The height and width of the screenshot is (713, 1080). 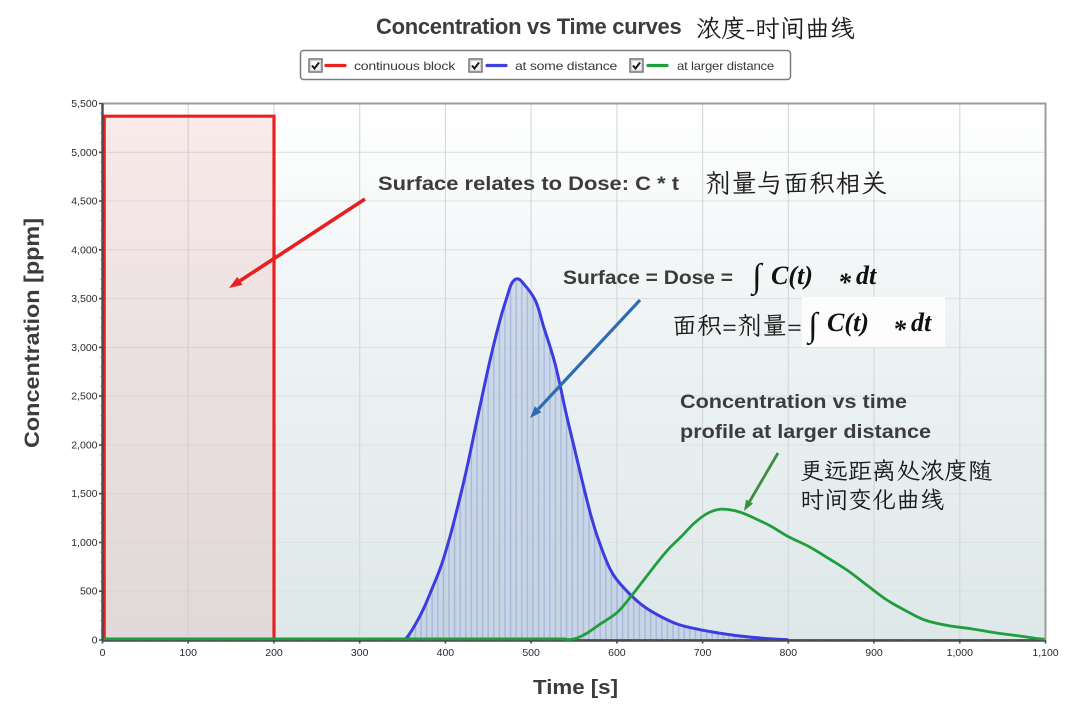 What do you see at coordinates (84, 397) in the screenshot?
I see `svg-text: 2,500` at bounding box center [84, 397].